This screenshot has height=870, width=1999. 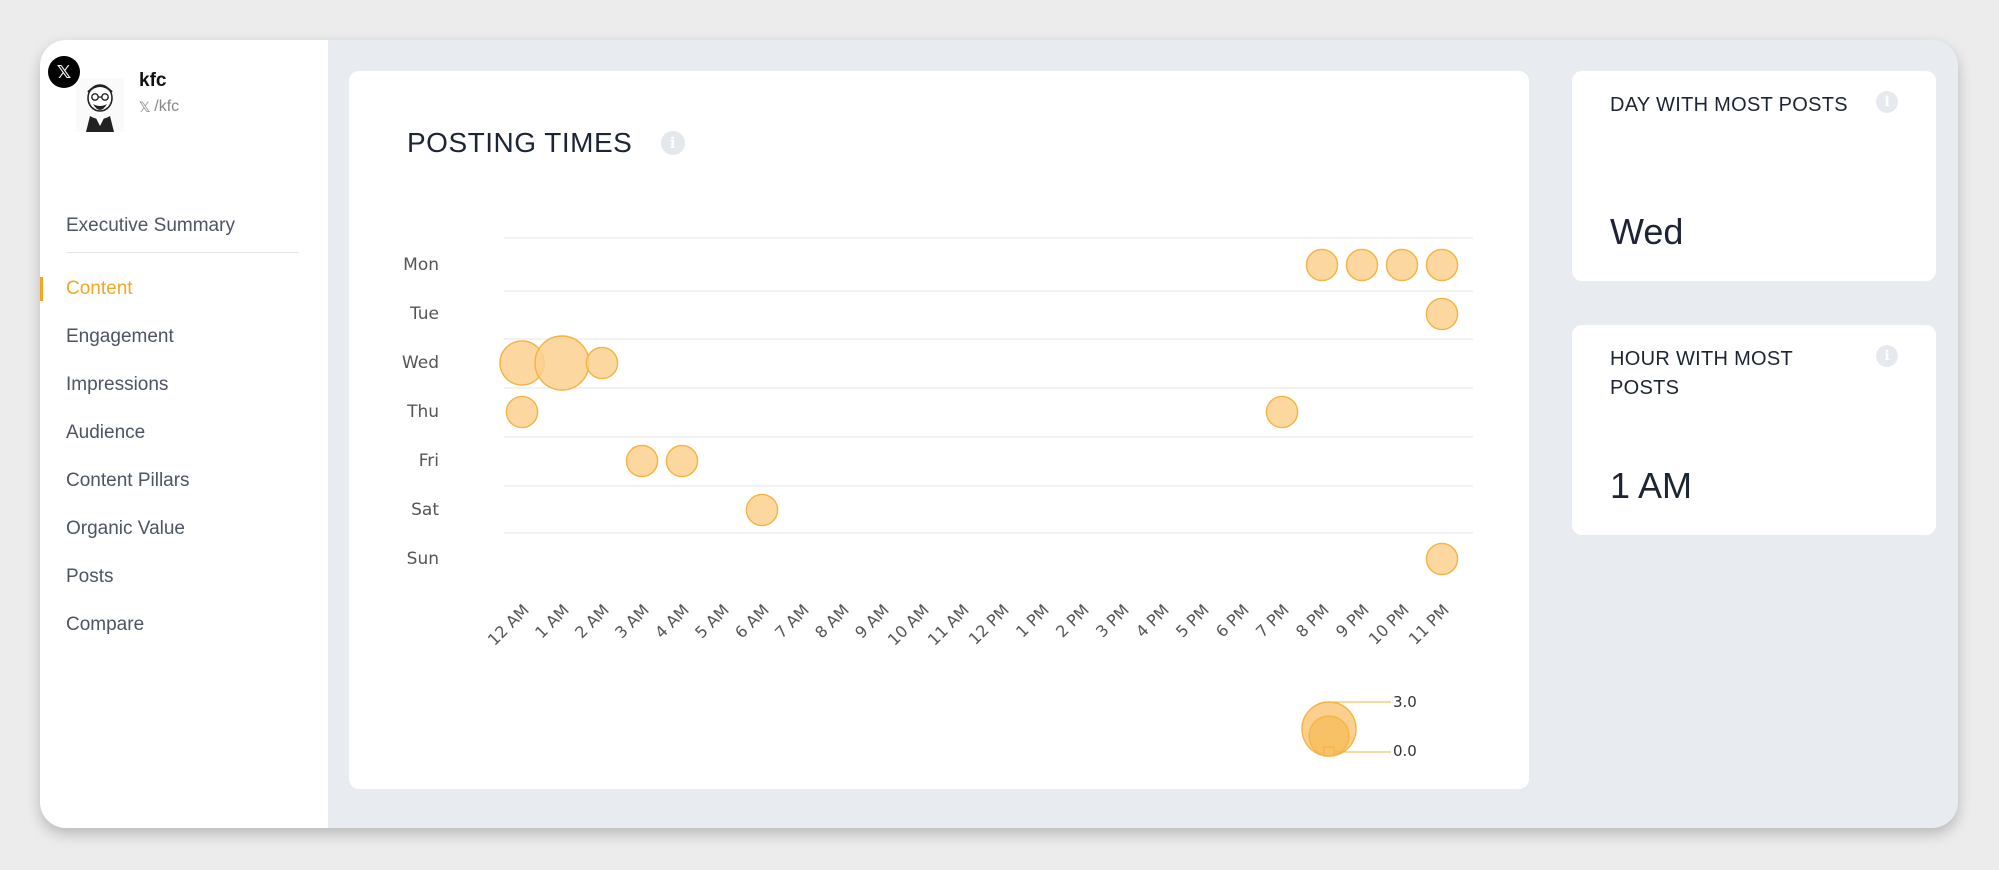 I want to click on chart-title: POSTING TIMES i, so click(x=546, y=143).